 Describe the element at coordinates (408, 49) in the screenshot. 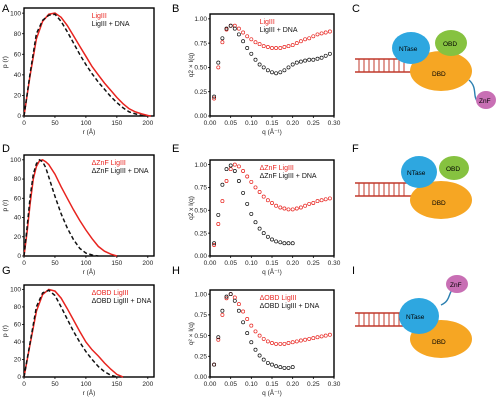

I see `ntase-label: NTase` at that location.